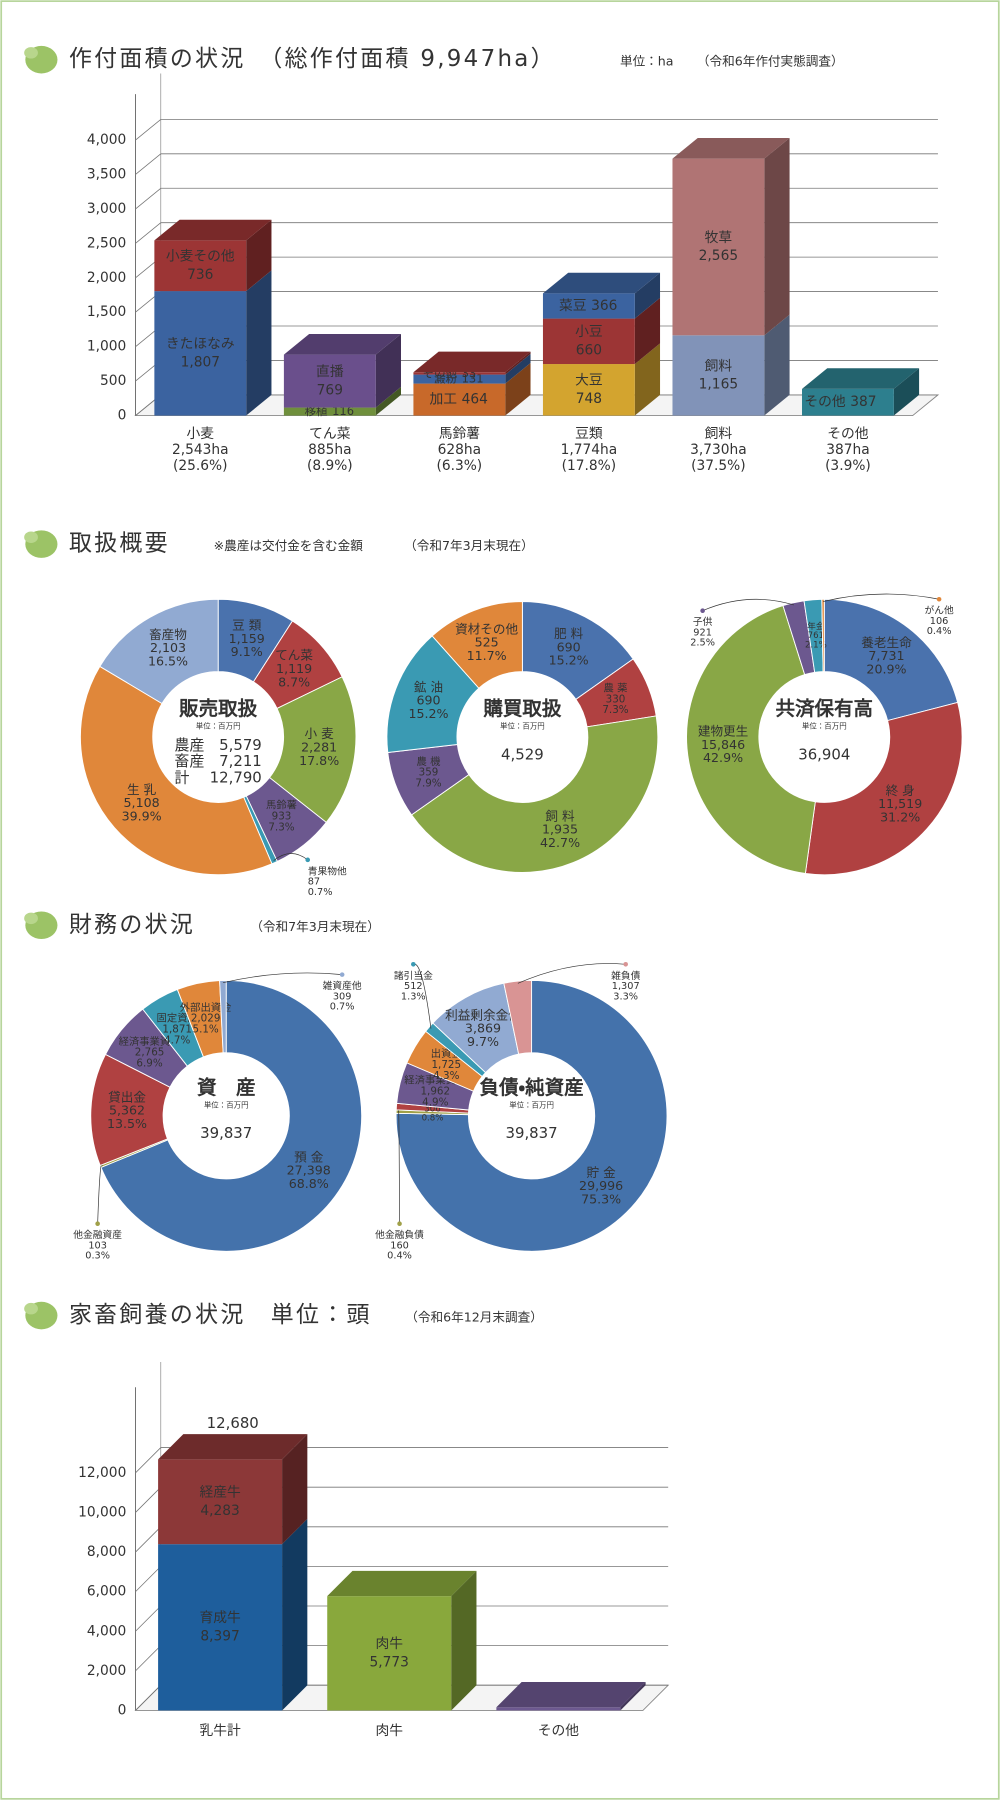 The height and width of the screenshot is (1800, 1000). Describe the element at coordinates (723, 744) in the screenshot. I see `segment-value: 15,846` at that location.